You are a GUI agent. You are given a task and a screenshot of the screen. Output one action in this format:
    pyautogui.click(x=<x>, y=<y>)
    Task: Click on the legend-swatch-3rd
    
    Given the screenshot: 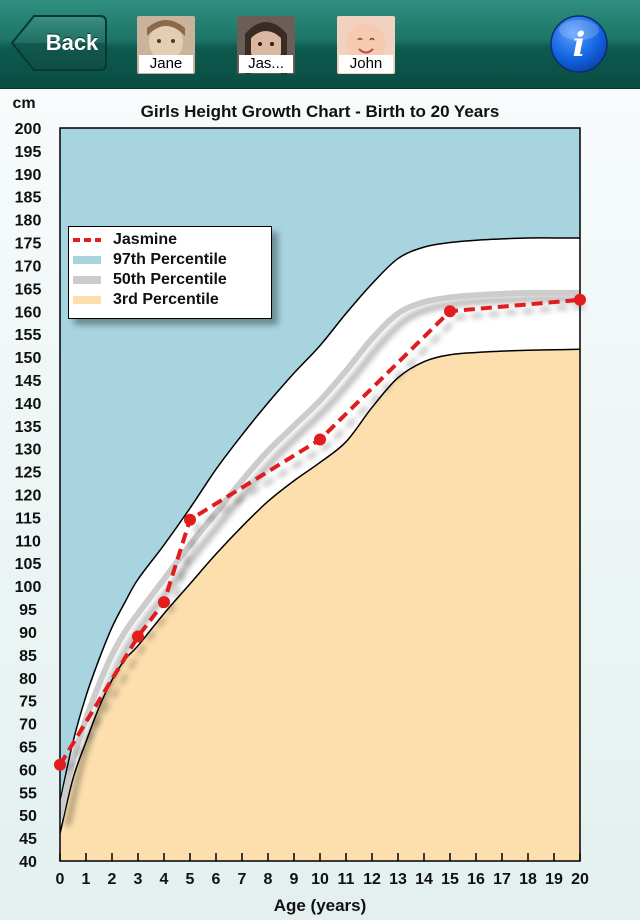 What is the action you would take?
    pyautogui.click(x=87, y=300)
    